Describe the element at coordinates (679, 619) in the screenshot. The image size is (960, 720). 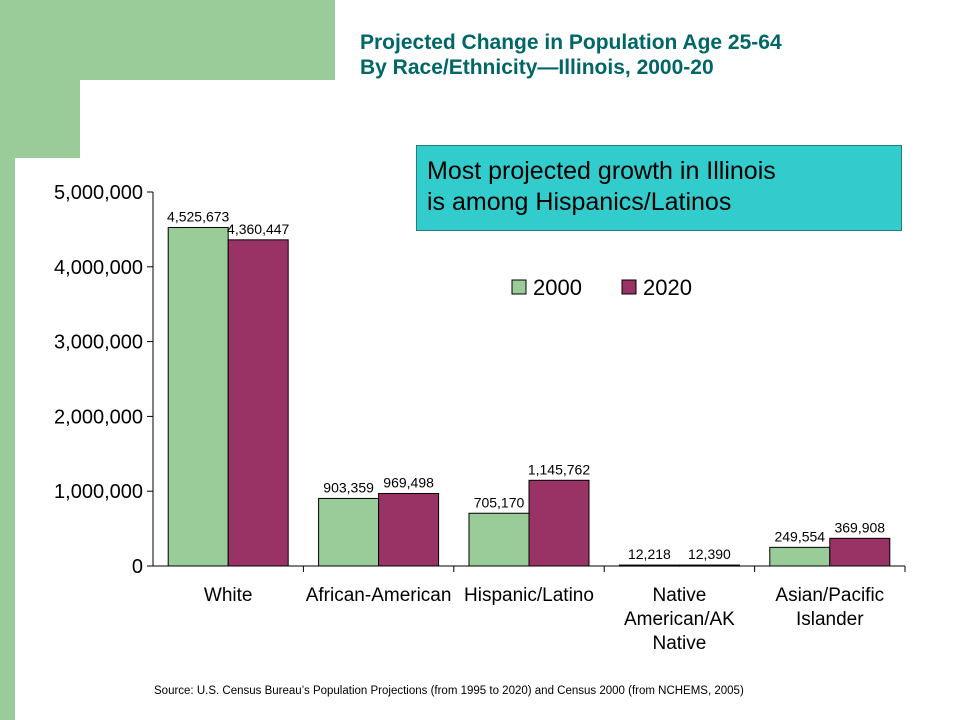
I see `x-tick-label: Native American/AK Native` at that location.